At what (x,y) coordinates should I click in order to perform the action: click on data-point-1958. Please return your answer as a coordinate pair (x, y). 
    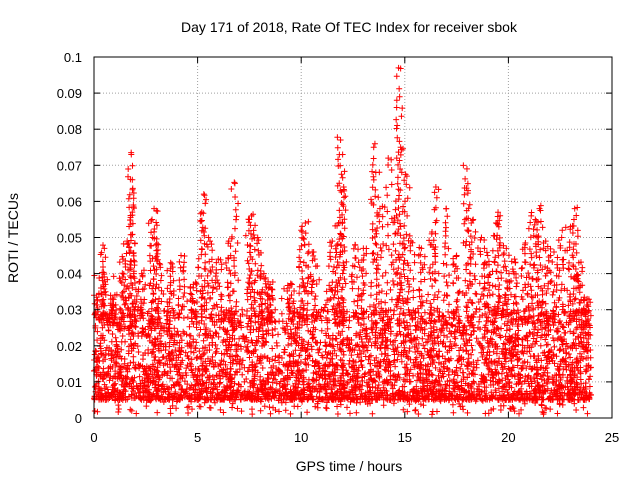
    Looking at the image, I should click on (114, 376).